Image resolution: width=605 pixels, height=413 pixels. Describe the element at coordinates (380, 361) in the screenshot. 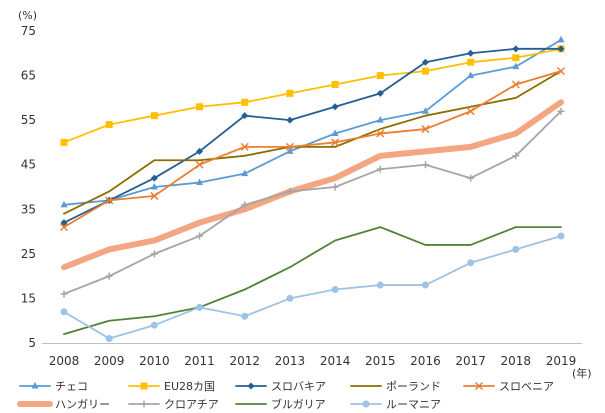

I see `x-tick-label: 2015` at that location.